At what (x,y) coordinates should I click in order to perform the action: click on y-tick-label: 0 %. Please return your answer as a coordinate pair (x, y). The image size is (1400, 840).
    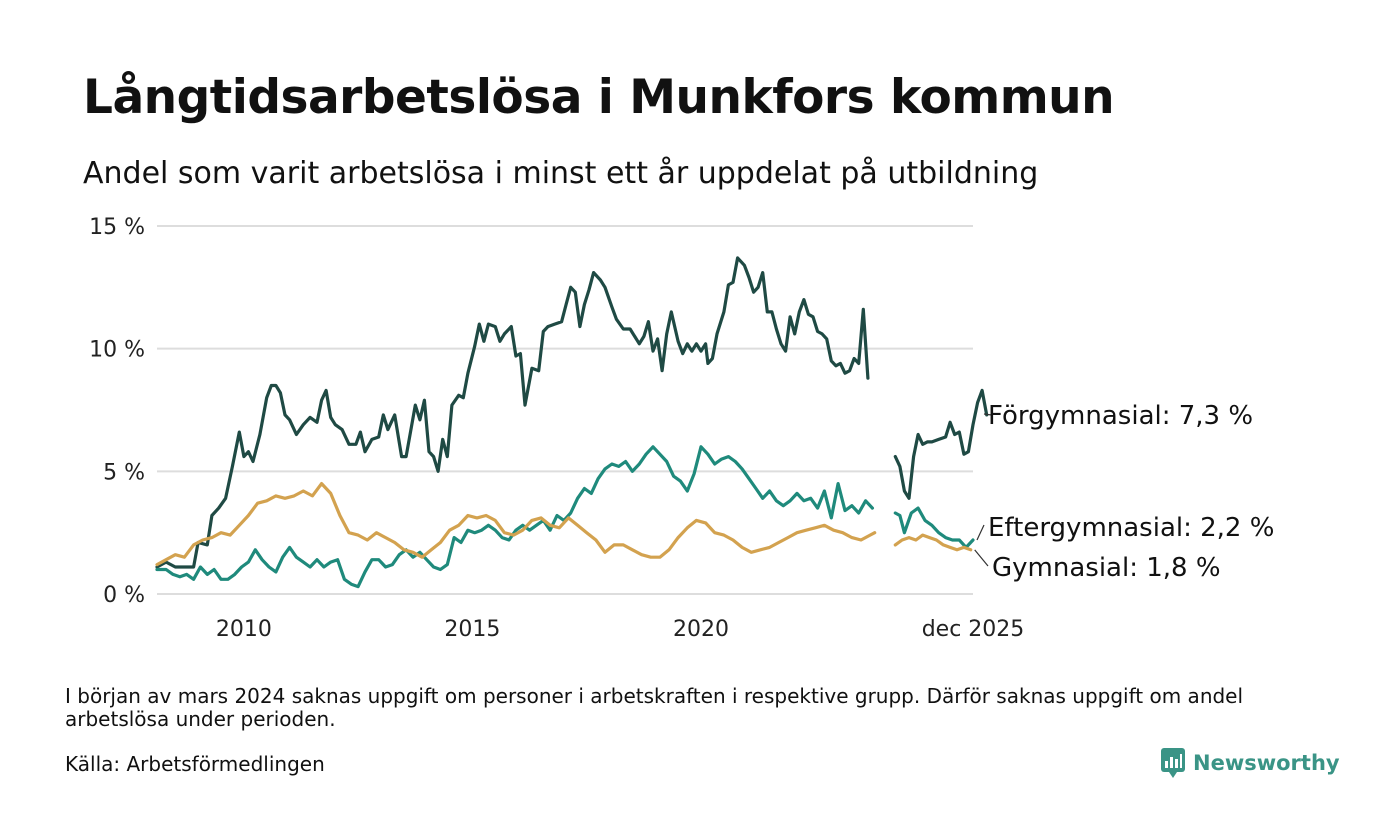
    Looking at the image, I should click on (124, 595).